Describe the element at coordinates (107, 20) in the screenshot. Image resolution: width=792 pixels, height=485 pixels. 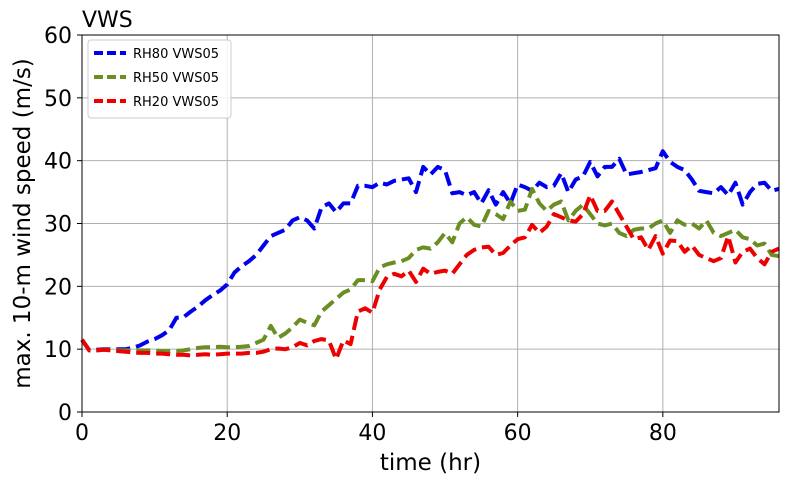
I see `chart-title: VWS` at that location.